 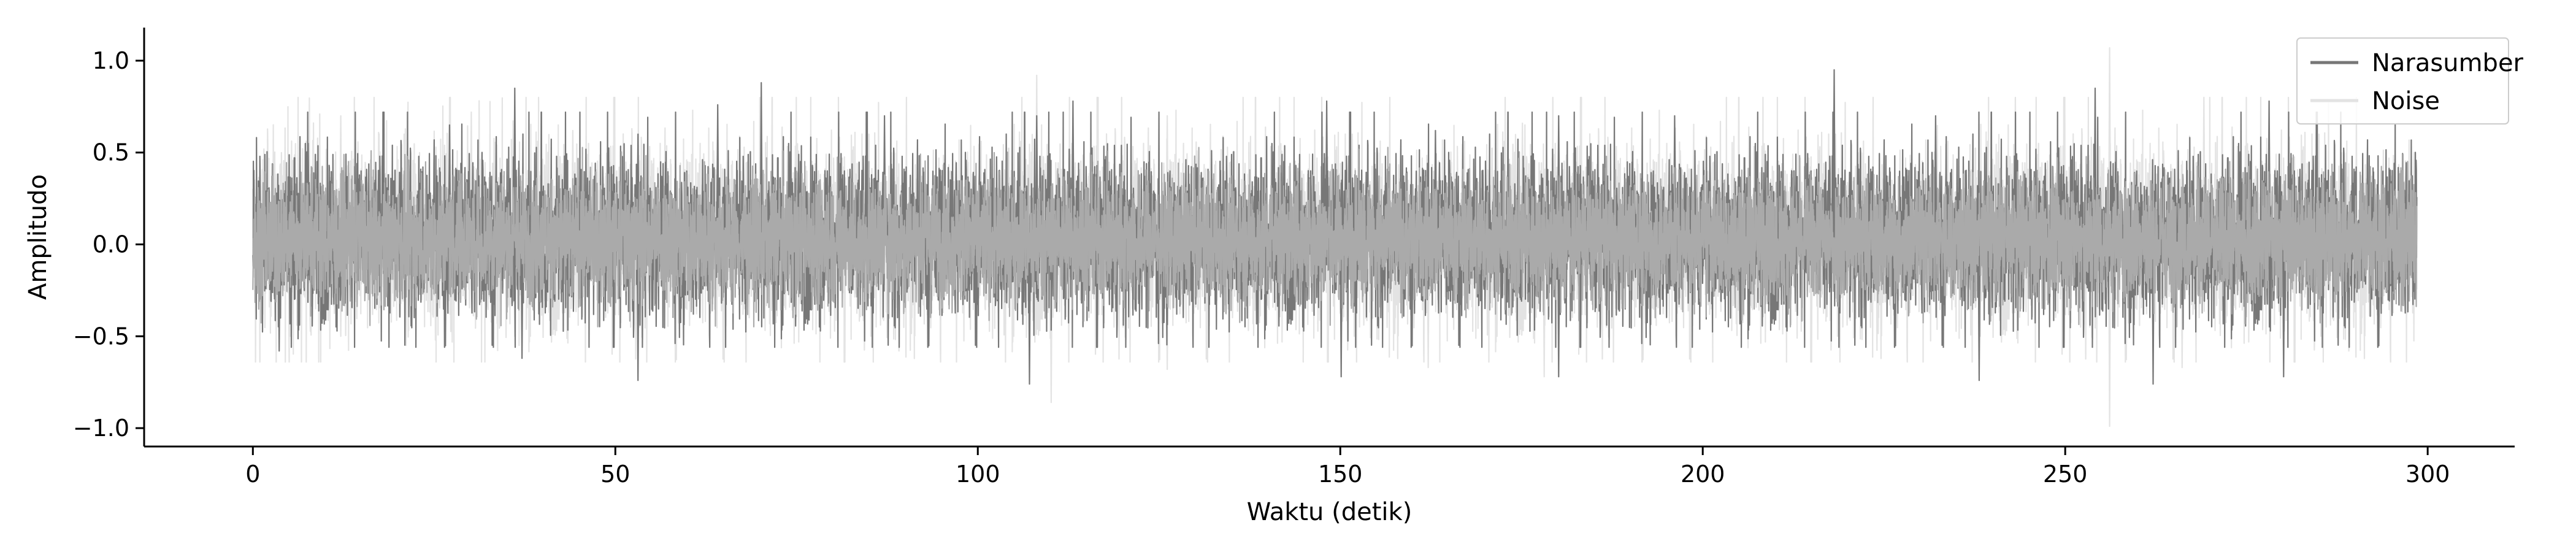 What do you see at coordinates (2427, 474) in the screenshot?
I see `x-tick-label: 300` at bounding box center [2427, 474].